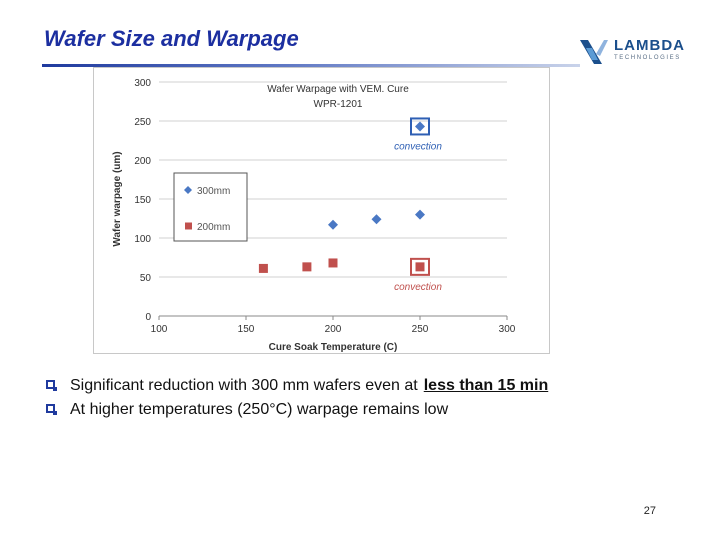 The height and width of the screenshot is (540, 720). I want to click on y-tick-label: 300, so click(142, 83).